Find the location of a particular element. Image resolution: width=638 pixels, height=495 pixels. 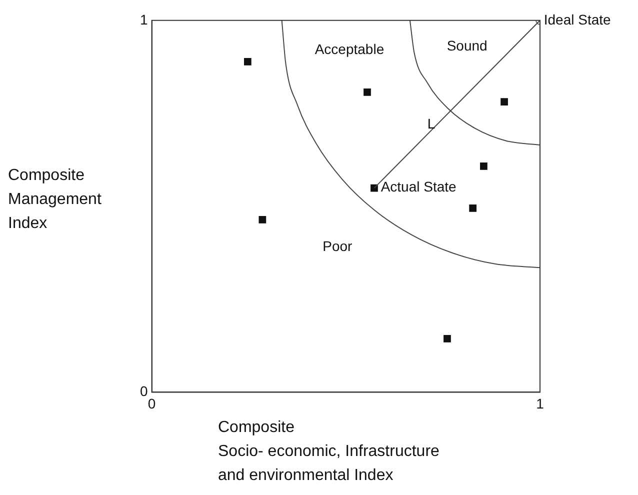

y-axis-title: Composite Management Index is located at coordinates (55, 200).